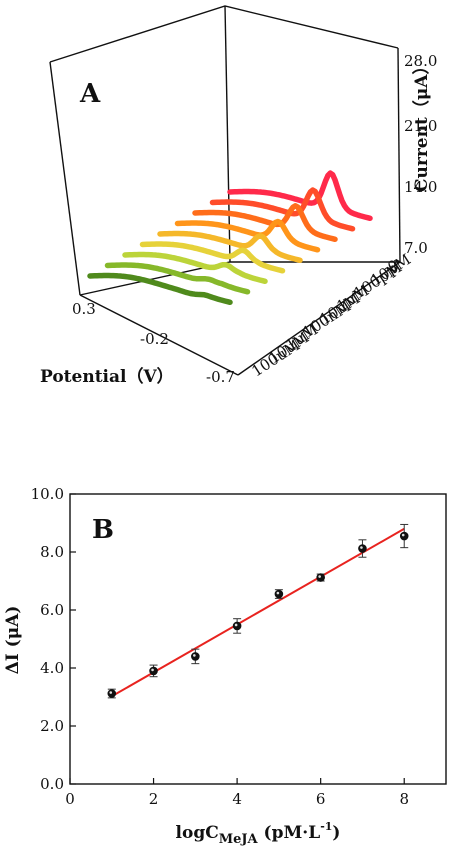  I want to click on b-y-tick-label: 4.0, so click(52, 668).